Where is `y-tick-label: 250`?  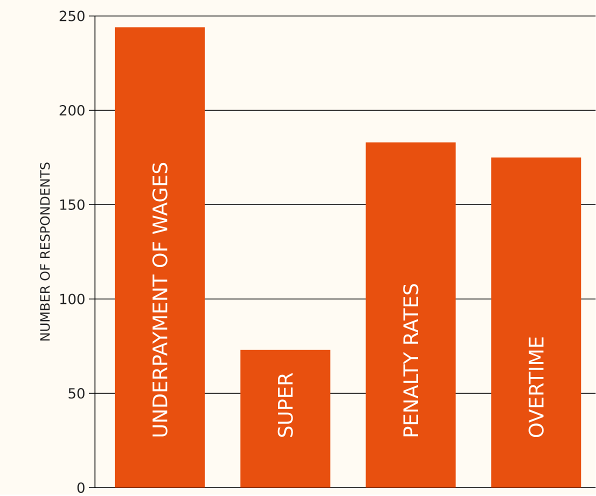 y-tick-label: 250 is located at coordinates (72, 16).